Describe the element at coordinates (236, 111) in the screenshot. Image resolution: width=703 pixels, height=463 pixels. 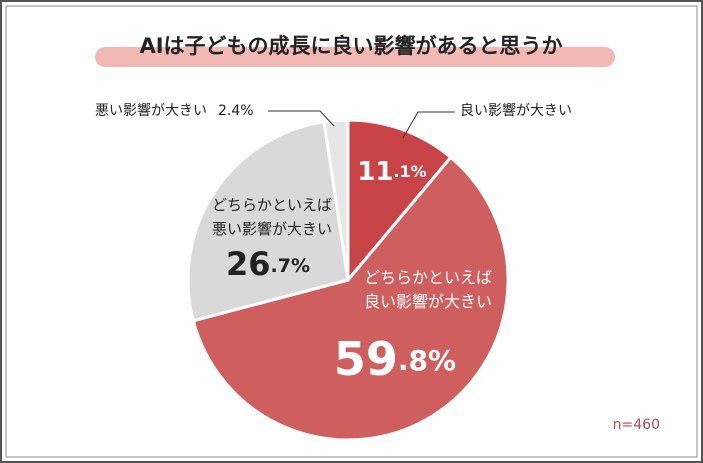
I see `value-label: 2.4%` at that location.